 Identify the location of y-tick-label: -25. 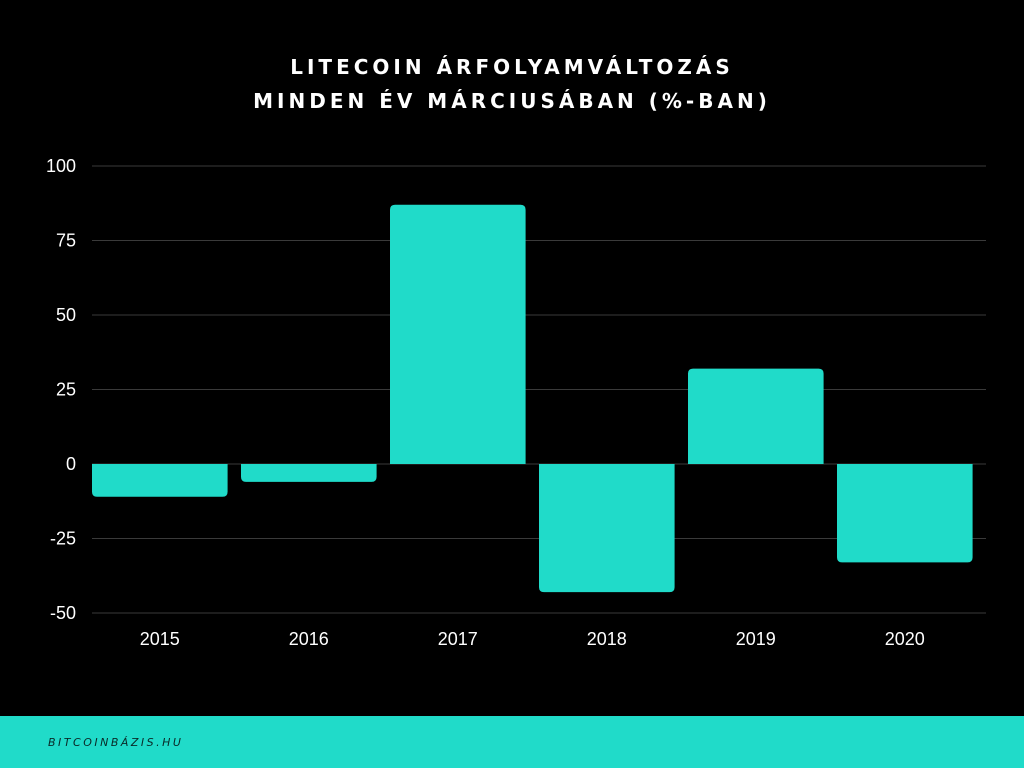
(63, 539).